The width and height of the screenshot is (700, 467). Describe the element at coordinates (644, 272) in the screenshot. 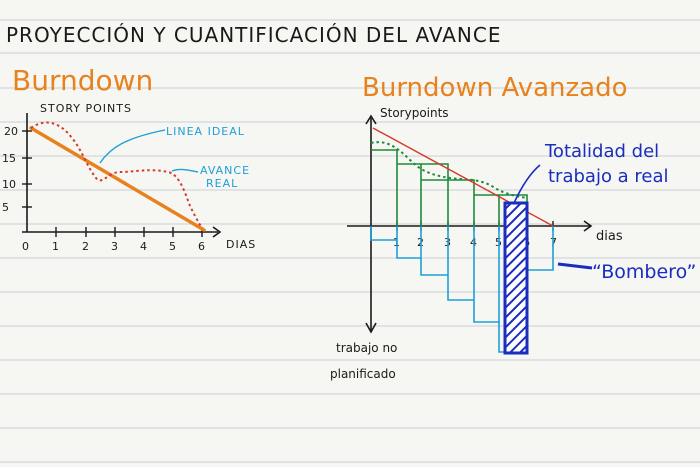

I see `bomb-label: “Bombero”` at that location.